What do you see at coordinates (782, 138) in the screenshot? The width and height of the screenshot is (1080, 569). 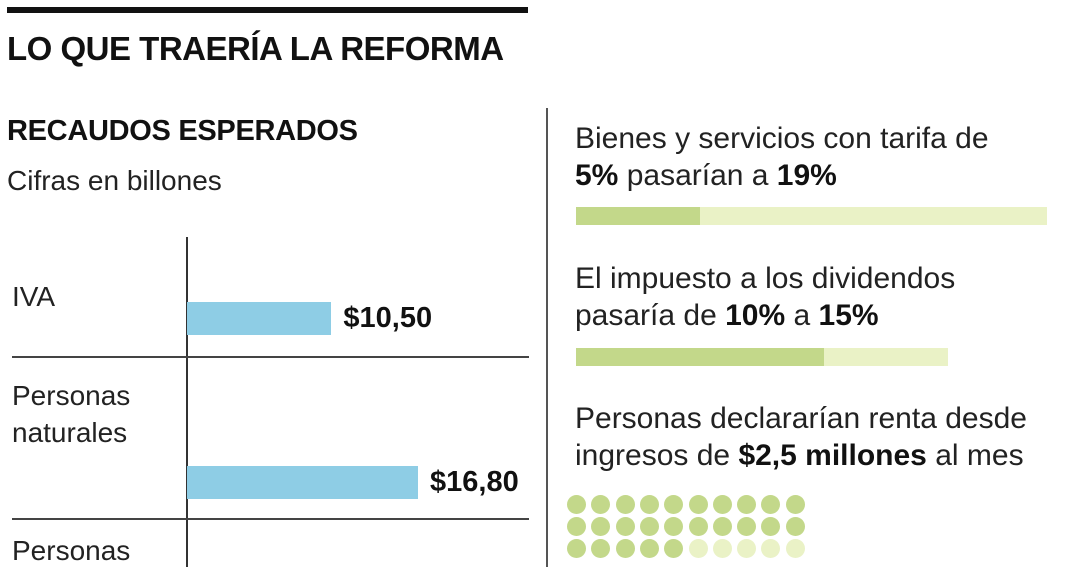 I see `fact-text: Bienes y servicios con tarifa de` at bounding box center [782, 138].